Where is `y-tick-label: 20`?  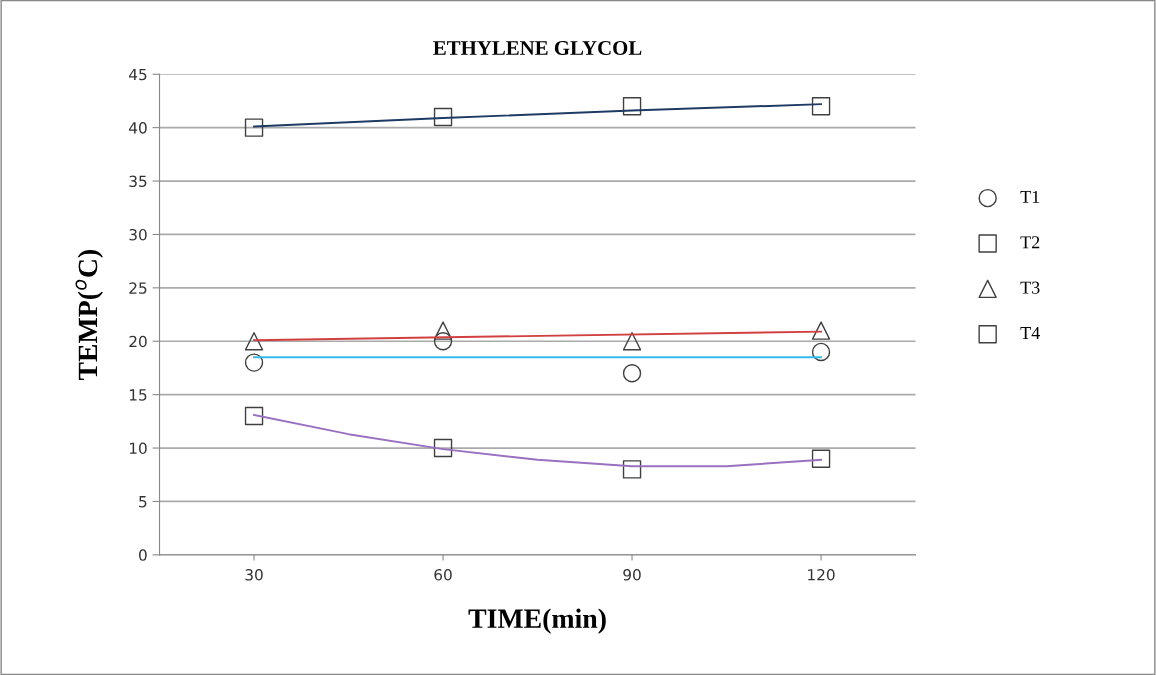 y-tick-label: 20 is located at coordinates (138, 341).